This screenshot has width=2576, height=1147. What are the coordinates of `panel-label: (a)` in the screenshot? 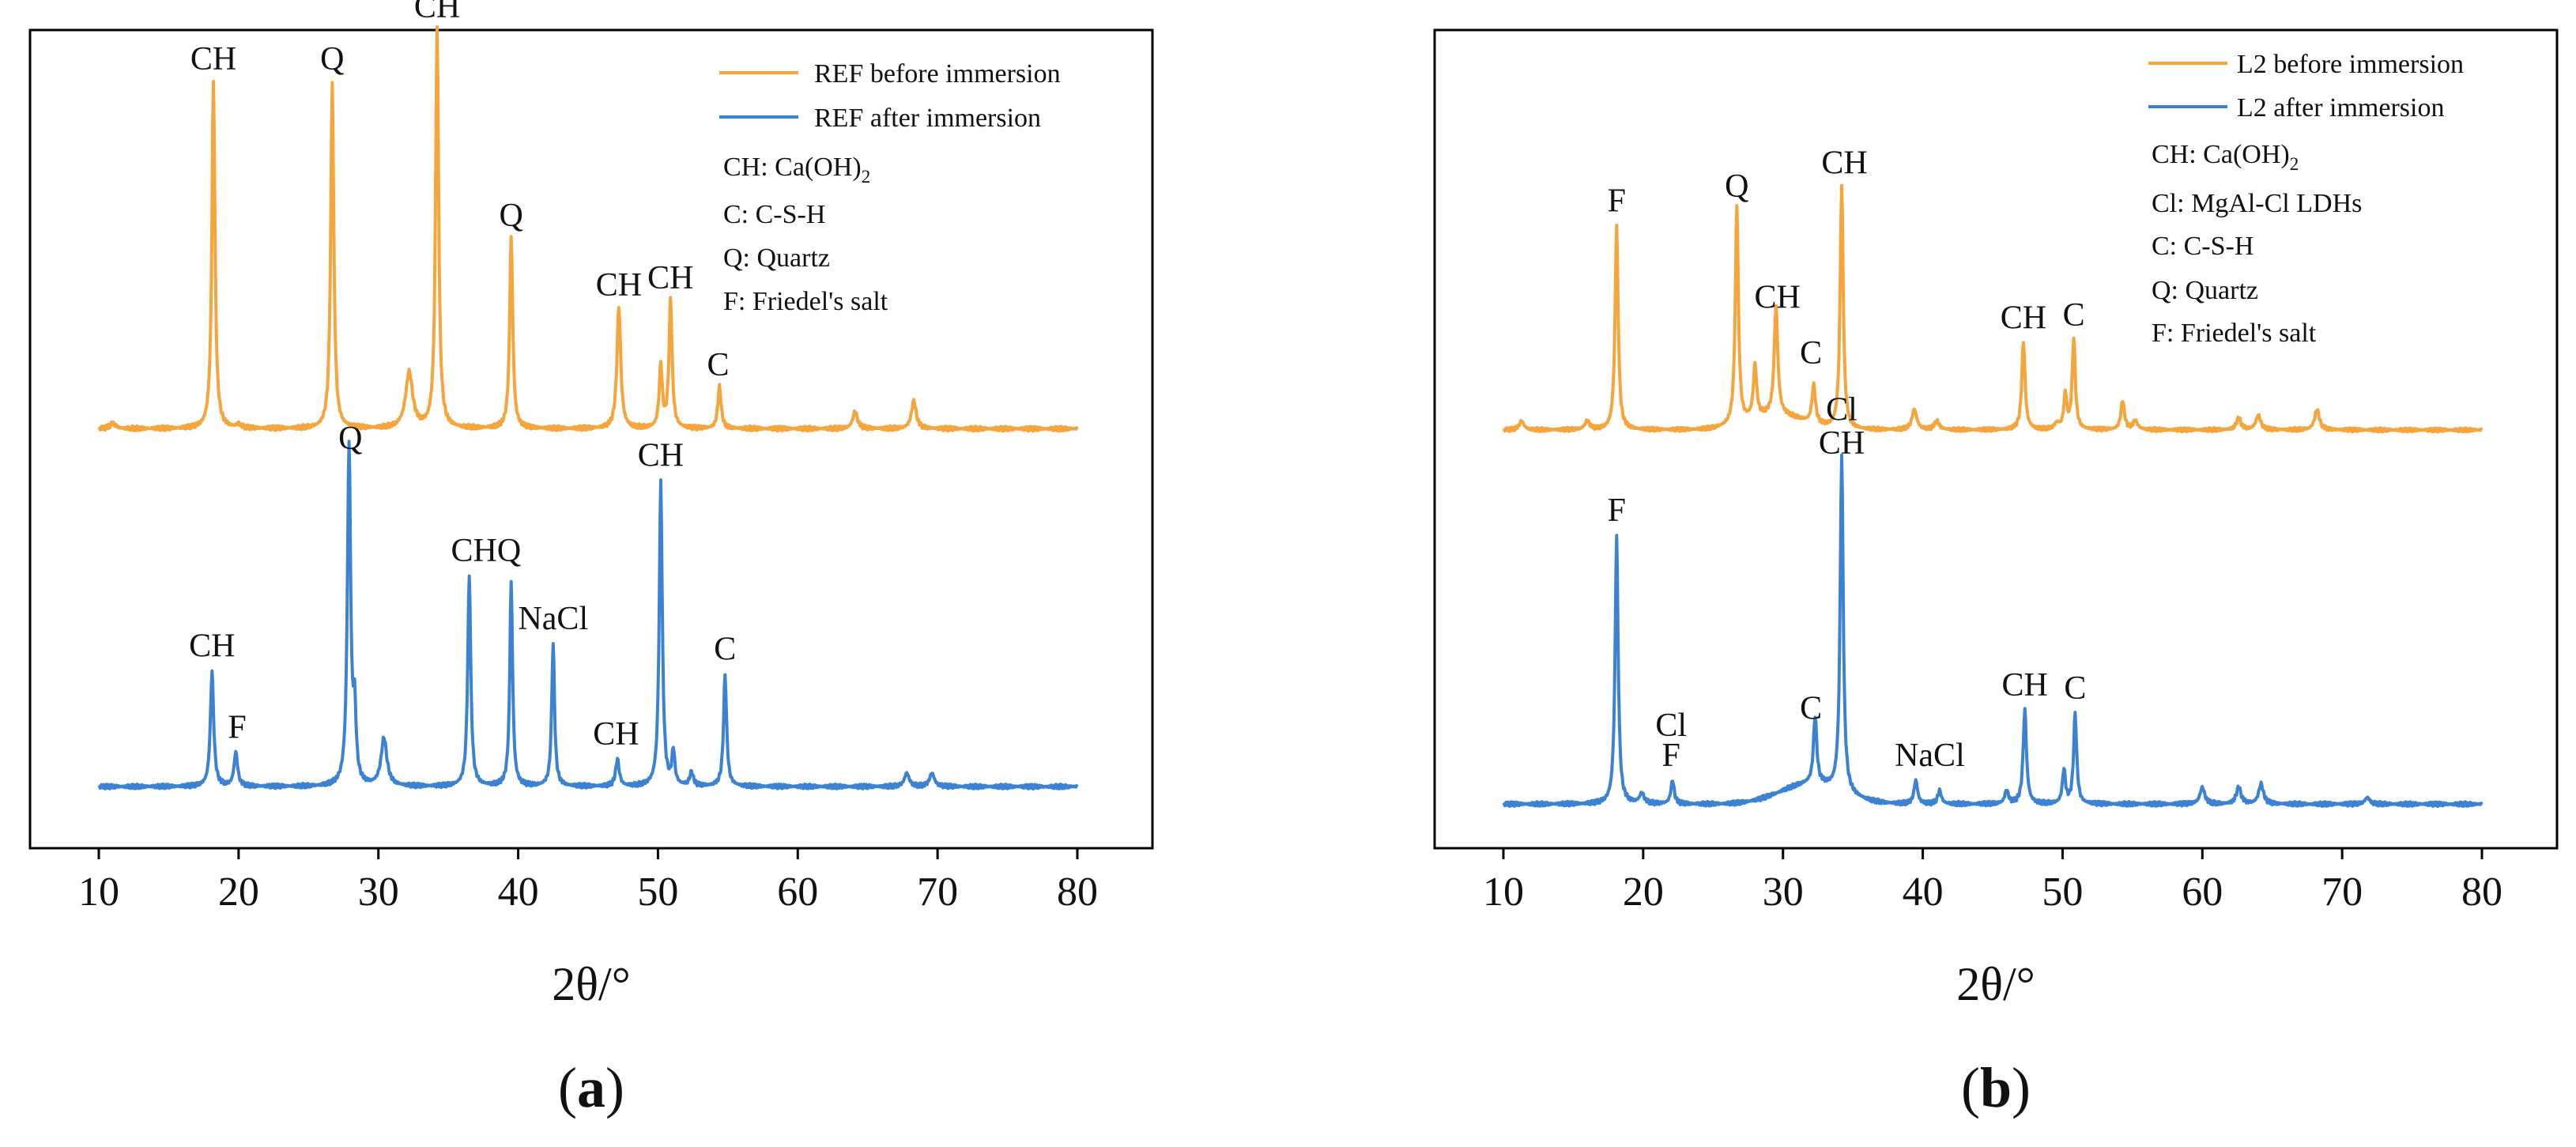 It's located at (591, 1087).